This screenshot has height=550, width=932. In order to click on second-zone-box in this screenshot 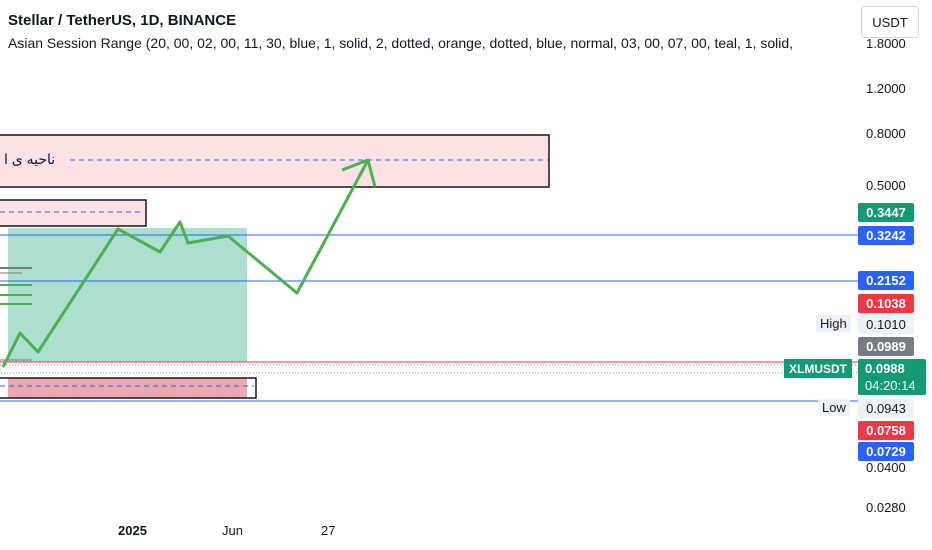, I will do `click(73, 213)`.